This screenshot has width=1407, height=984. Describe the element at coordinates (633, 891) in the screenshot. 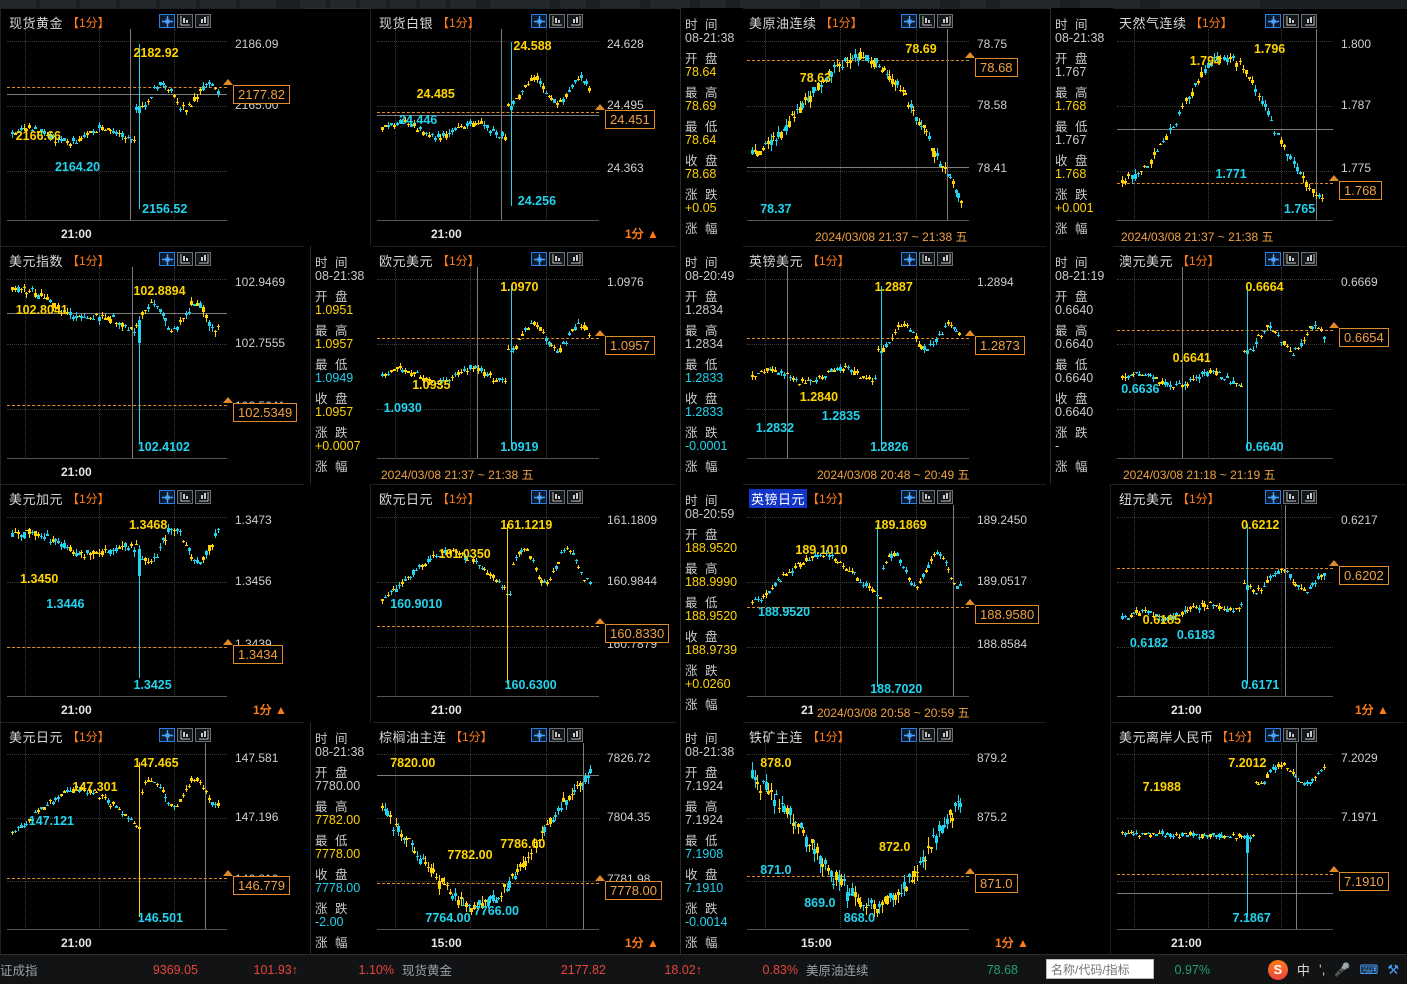

I see `last-price-badge: 7778.00` at that location.